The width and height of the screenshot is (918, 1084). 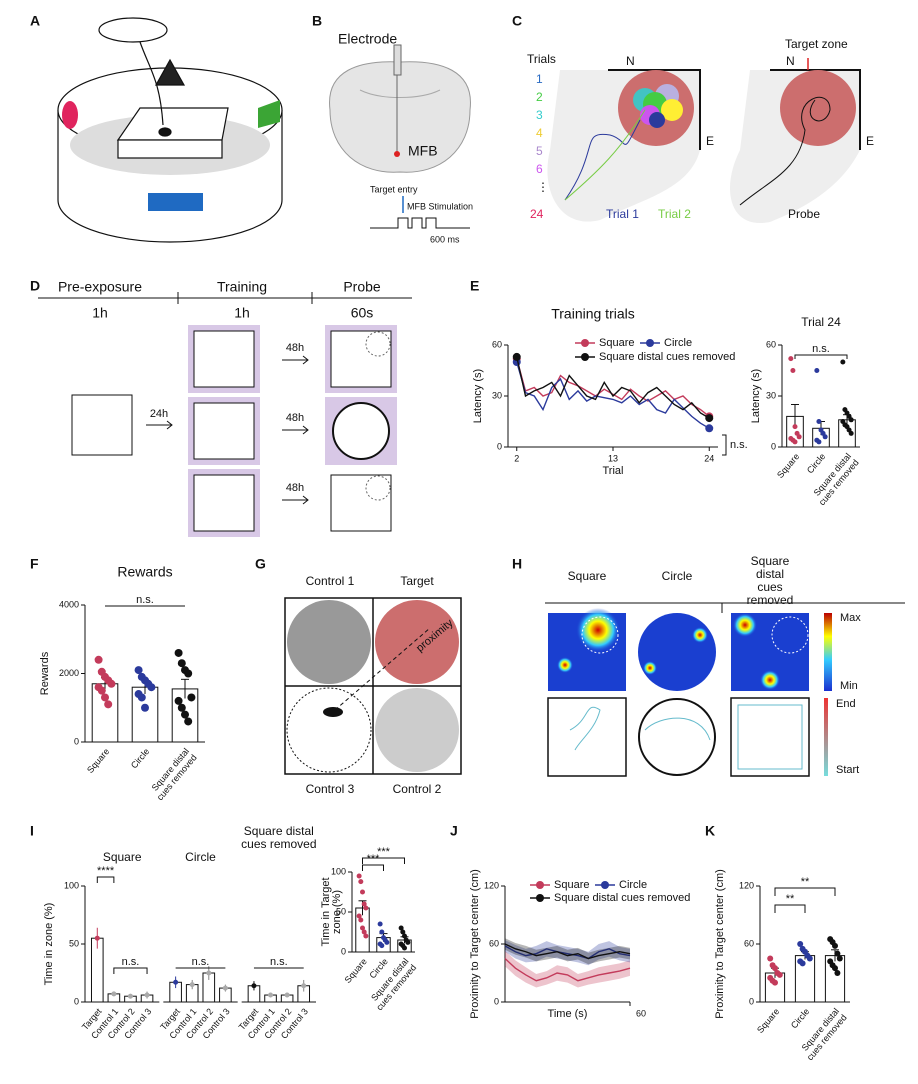 I want to click on label: Min, so click(x=849, y=686).